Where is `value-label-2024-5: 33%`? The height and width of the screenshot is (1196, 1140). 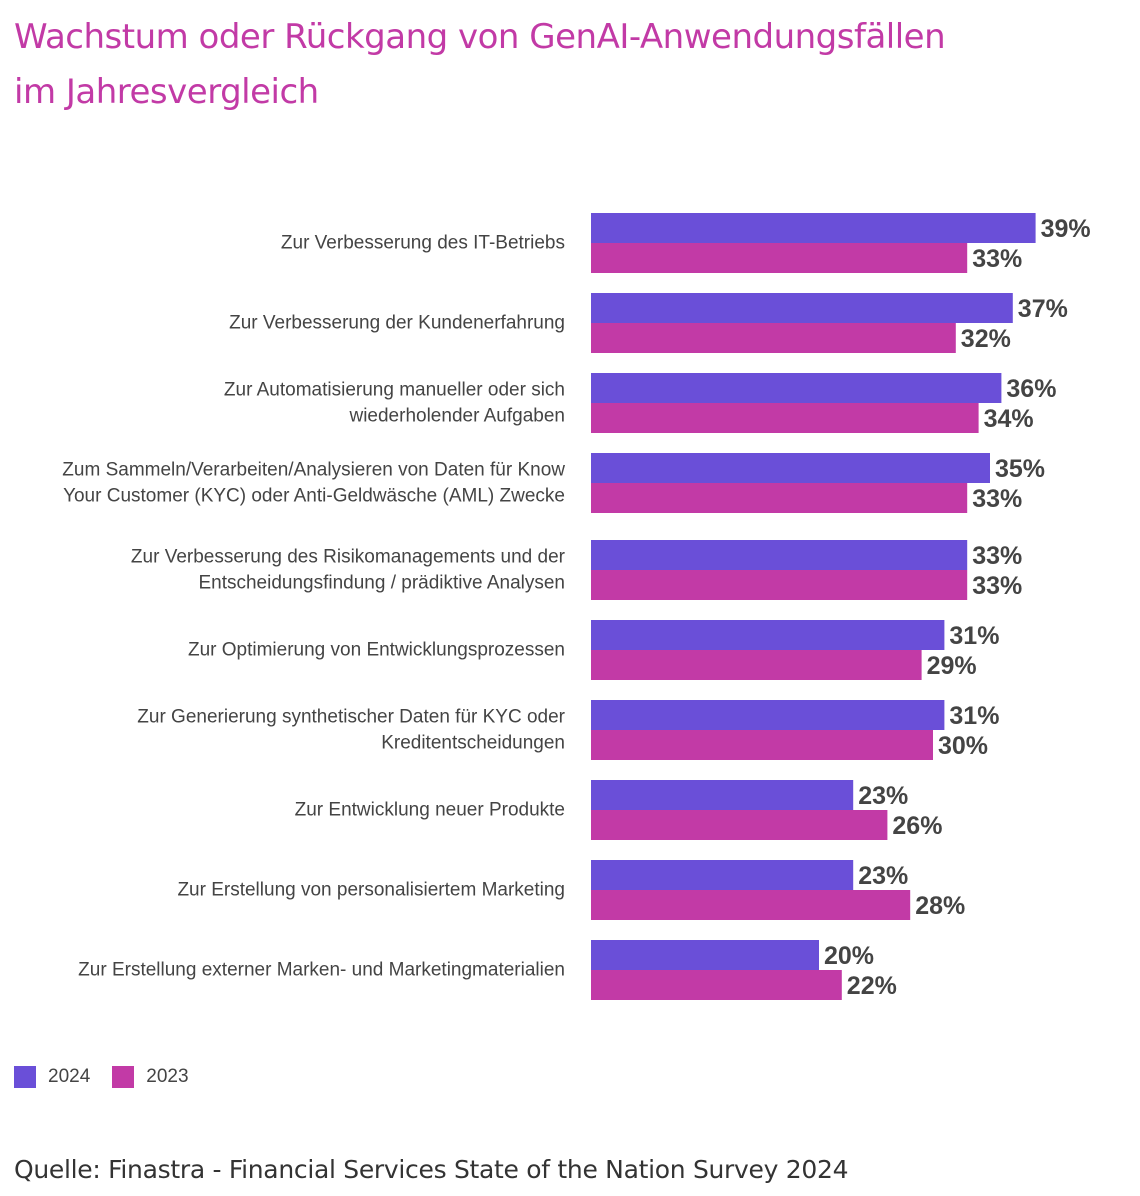 value-label-2024-5: 33% is located at coordinates (997, 556).